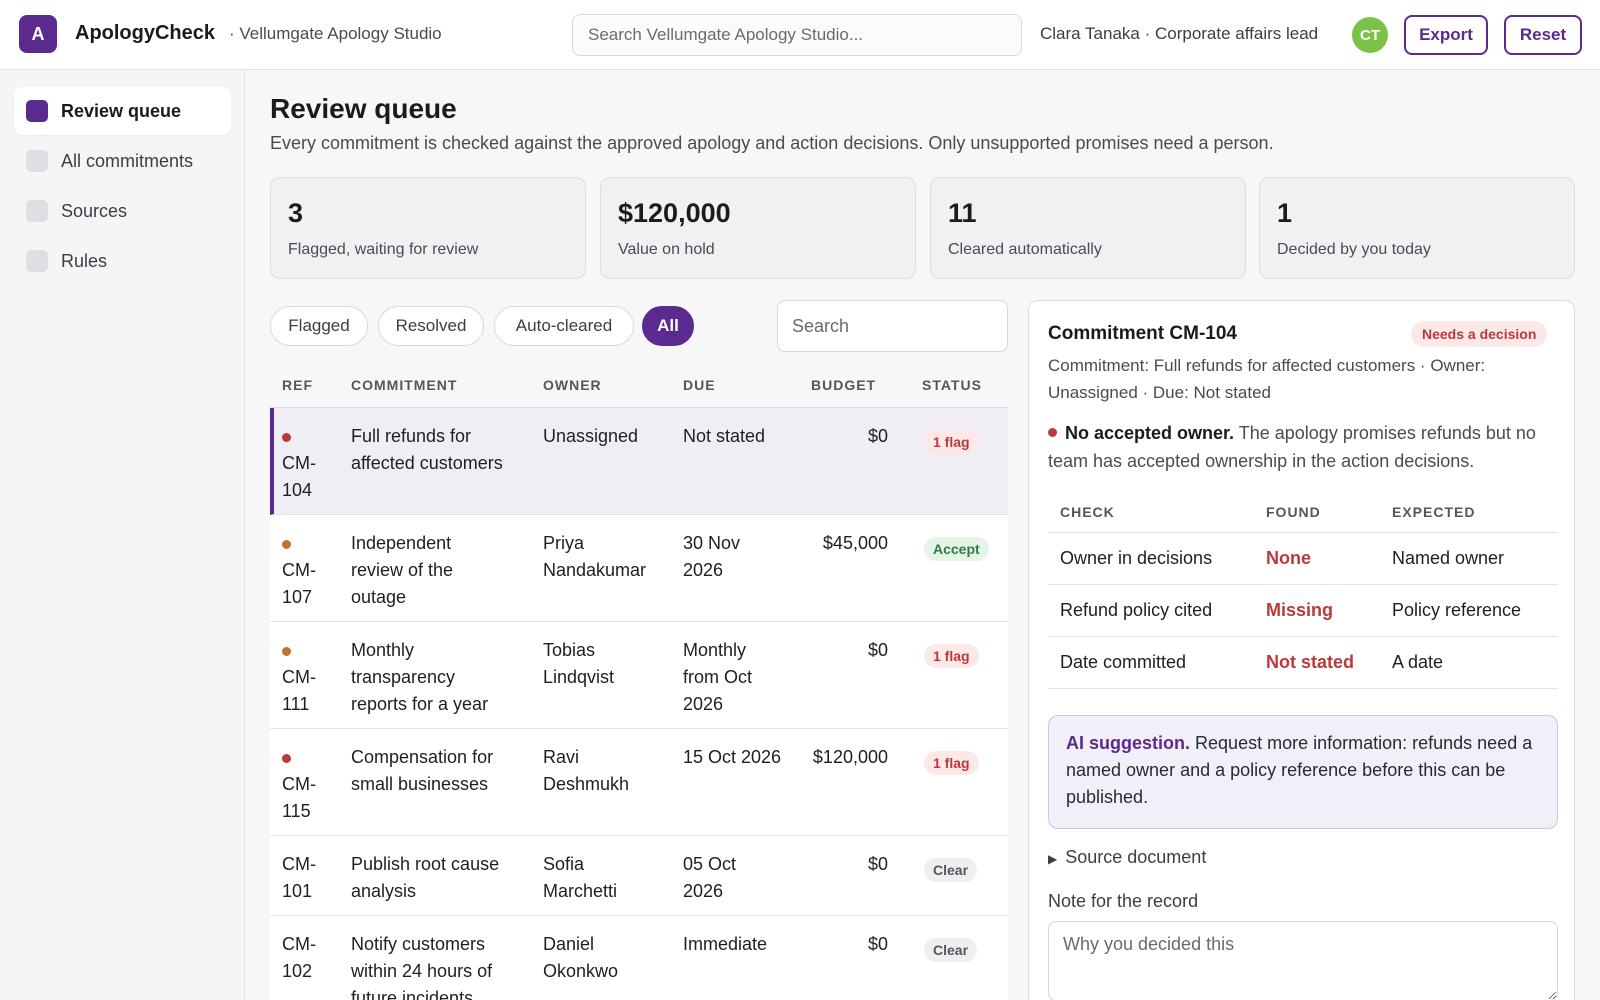  I want to click on review-queue-icon, so click(37, 111).